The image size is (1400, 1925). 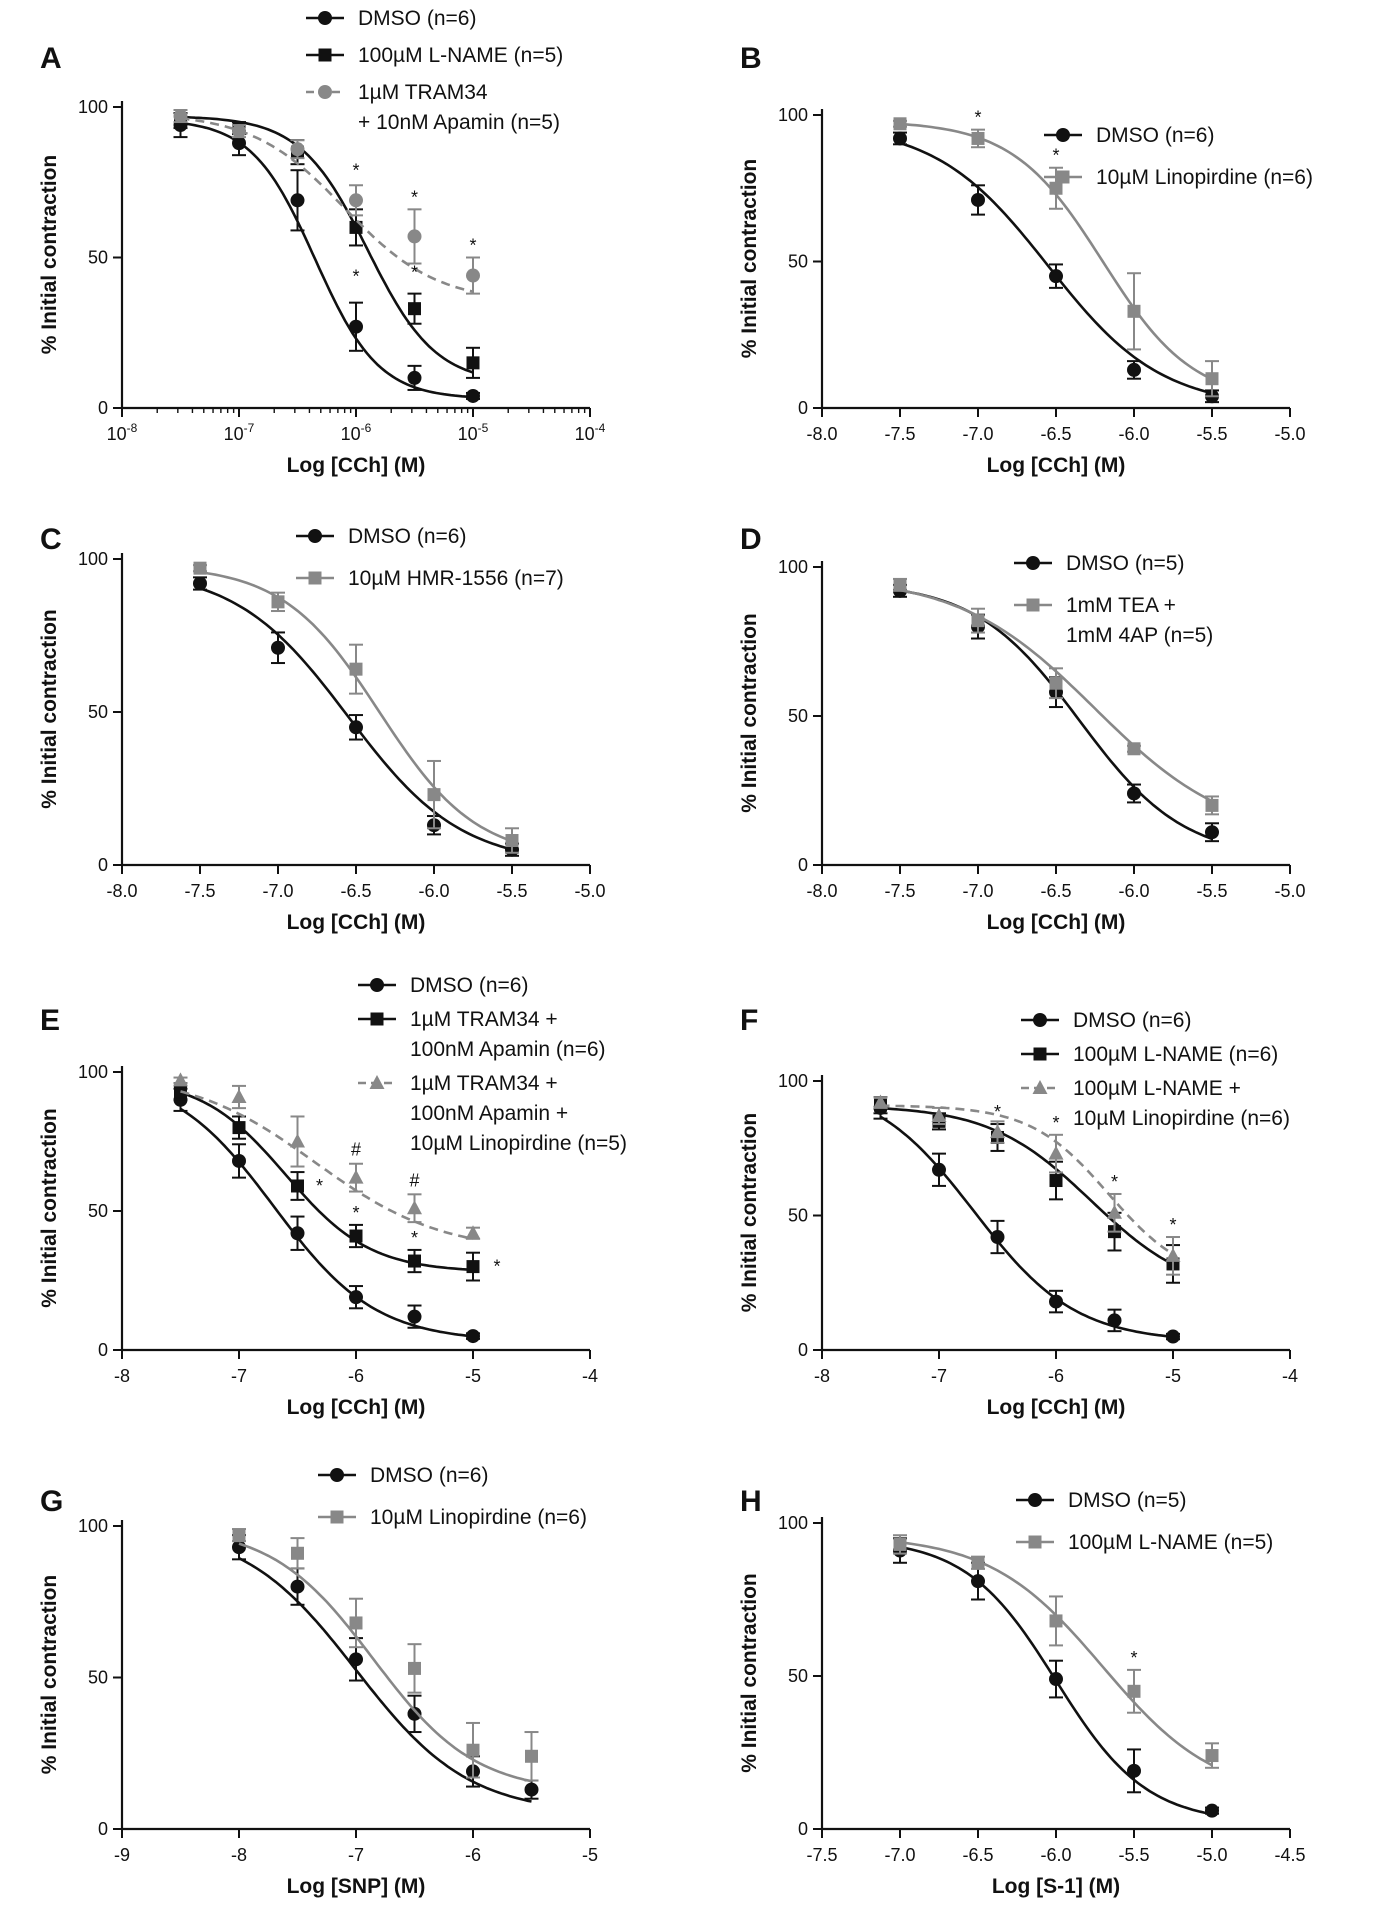 What do you see at coordinates (1181, 1118) in the screenshot?
I see `legend-label: 10µM Linopirdine (n=6)` at bounding box center [1181, 1118].